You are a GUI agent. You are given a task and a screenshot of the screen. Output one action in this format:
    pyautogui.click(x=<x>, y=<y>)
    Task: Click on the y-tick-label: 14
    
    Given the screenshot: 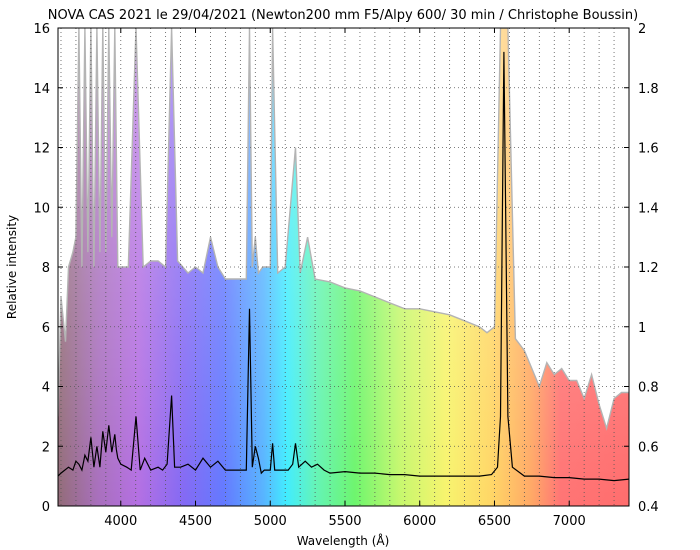 What is the action you would take?
    pyautogui.click(x=41, y=89)
    